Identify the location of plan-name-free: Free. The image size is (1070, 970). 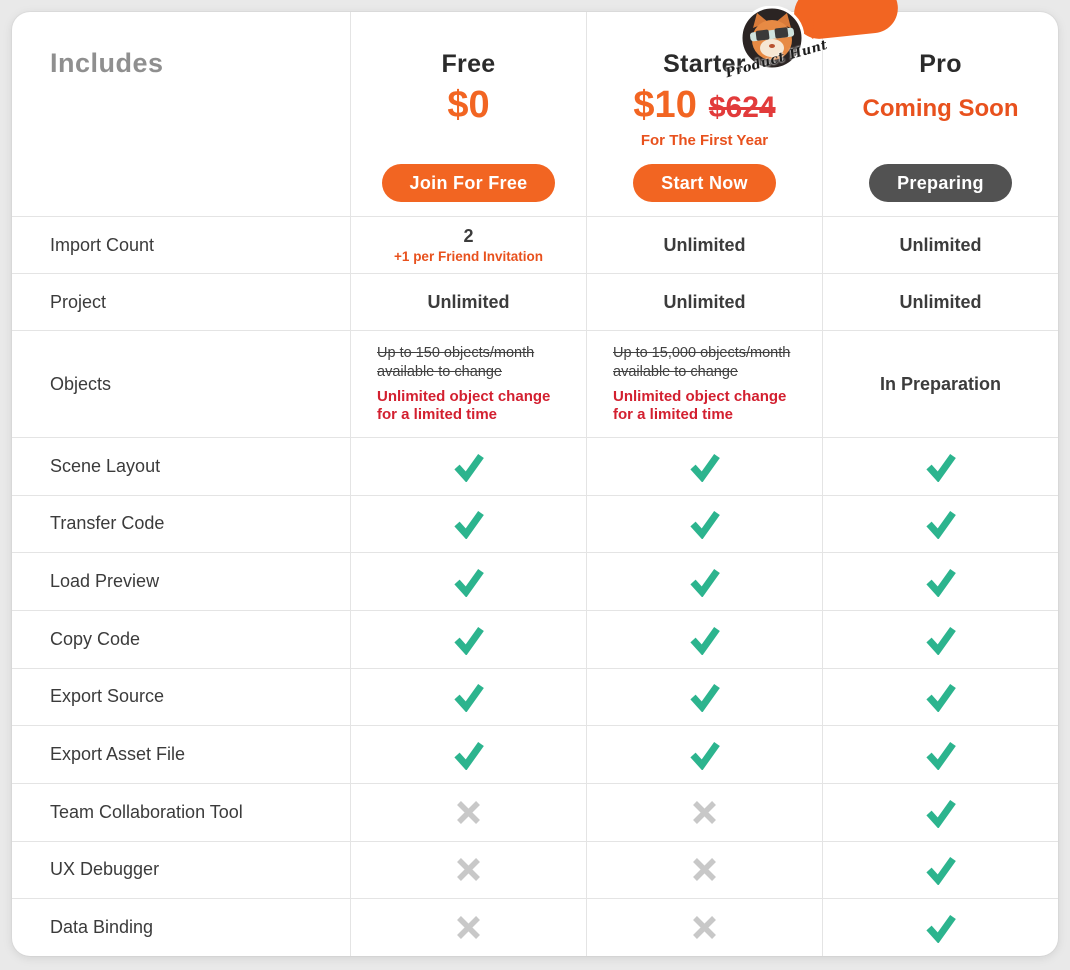
(468, 64).